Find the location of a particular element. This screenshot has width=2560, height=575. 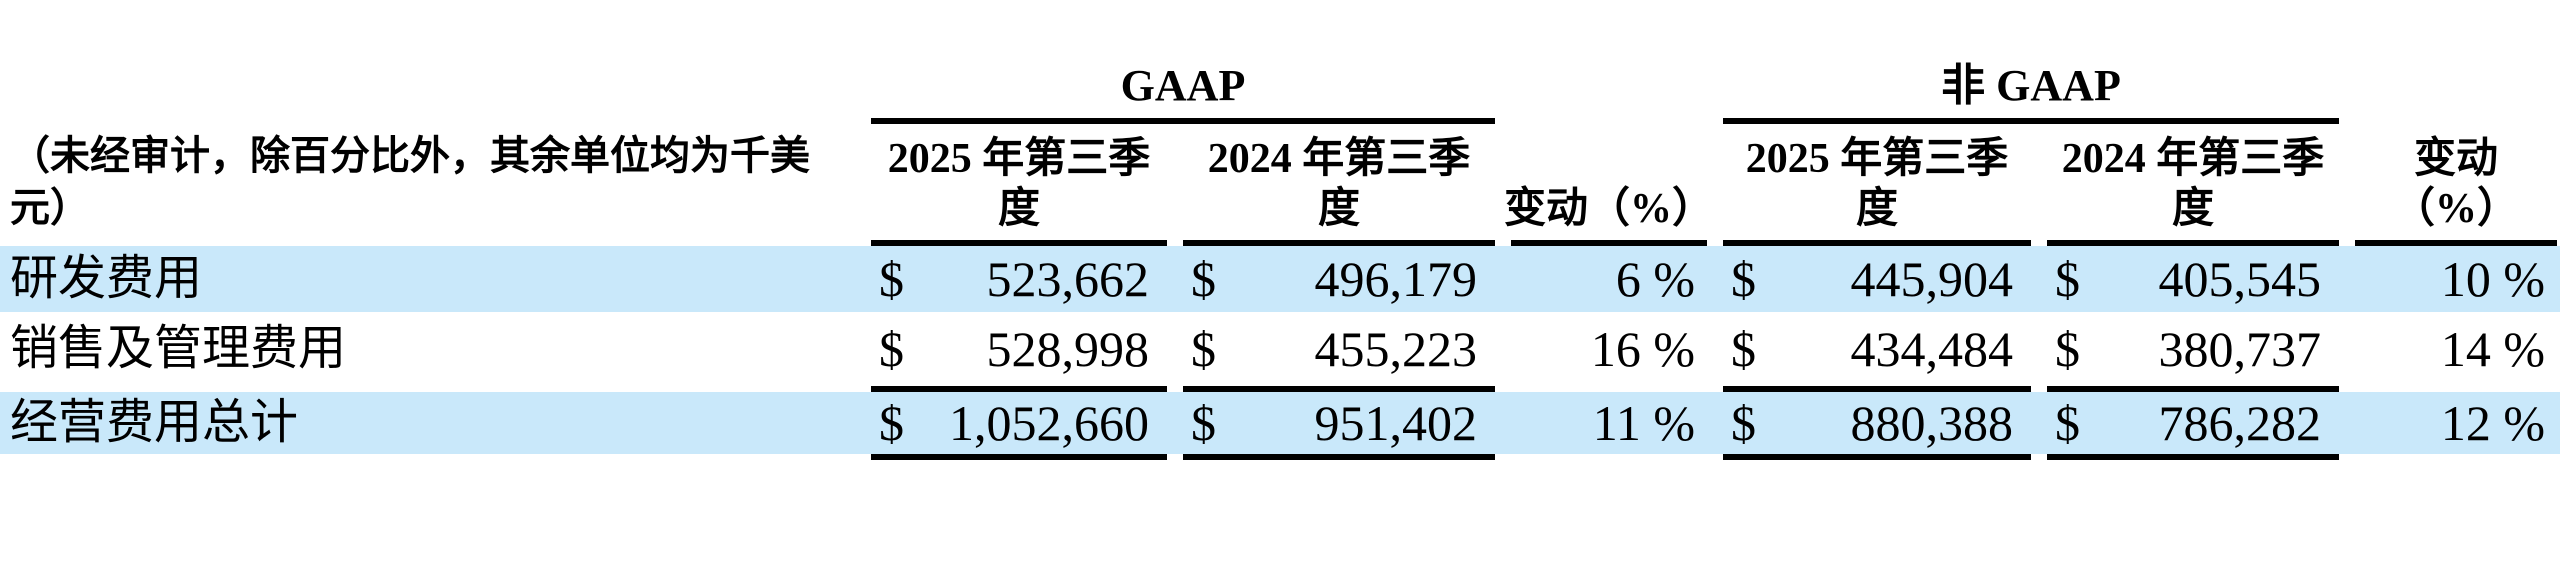

gaap-q3-2025-cell: $ 1,052,660 is located at coordinates (1019, 423).